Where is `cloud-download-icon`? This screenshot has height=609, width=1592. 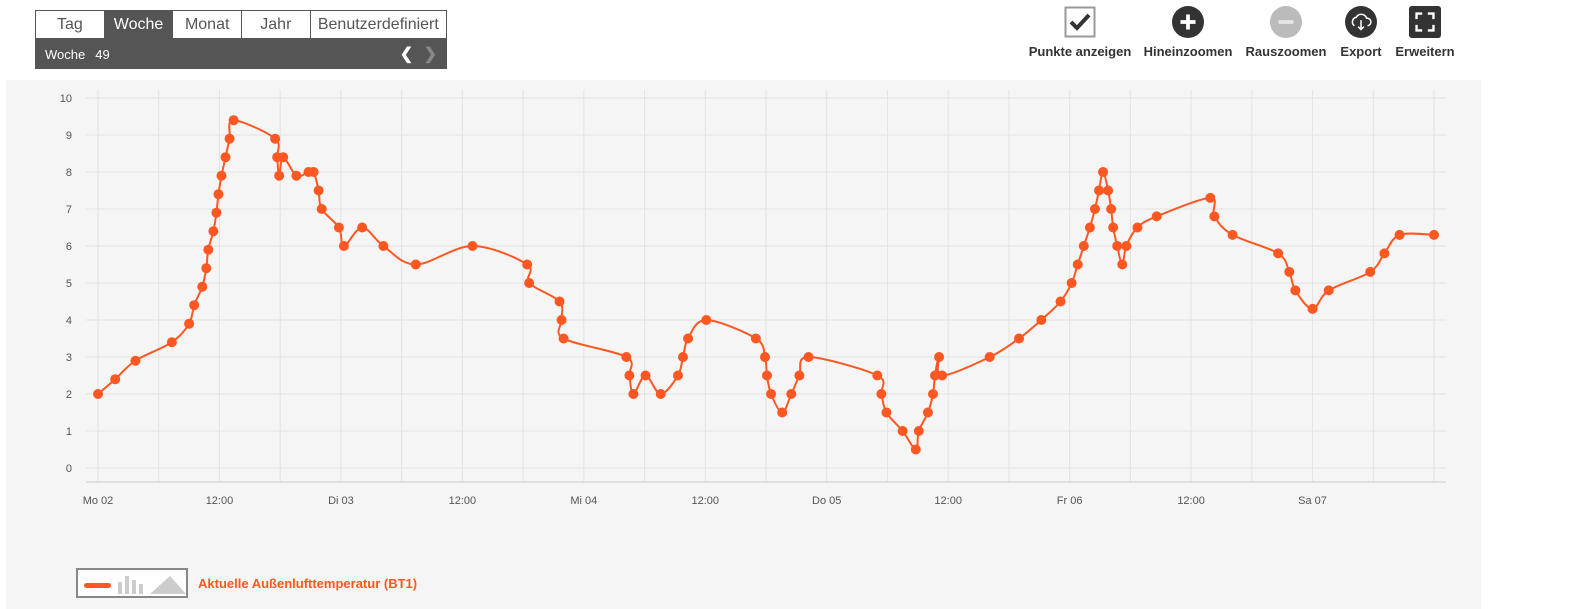 cloud-download-icon is located at coordinates (1361, 22).